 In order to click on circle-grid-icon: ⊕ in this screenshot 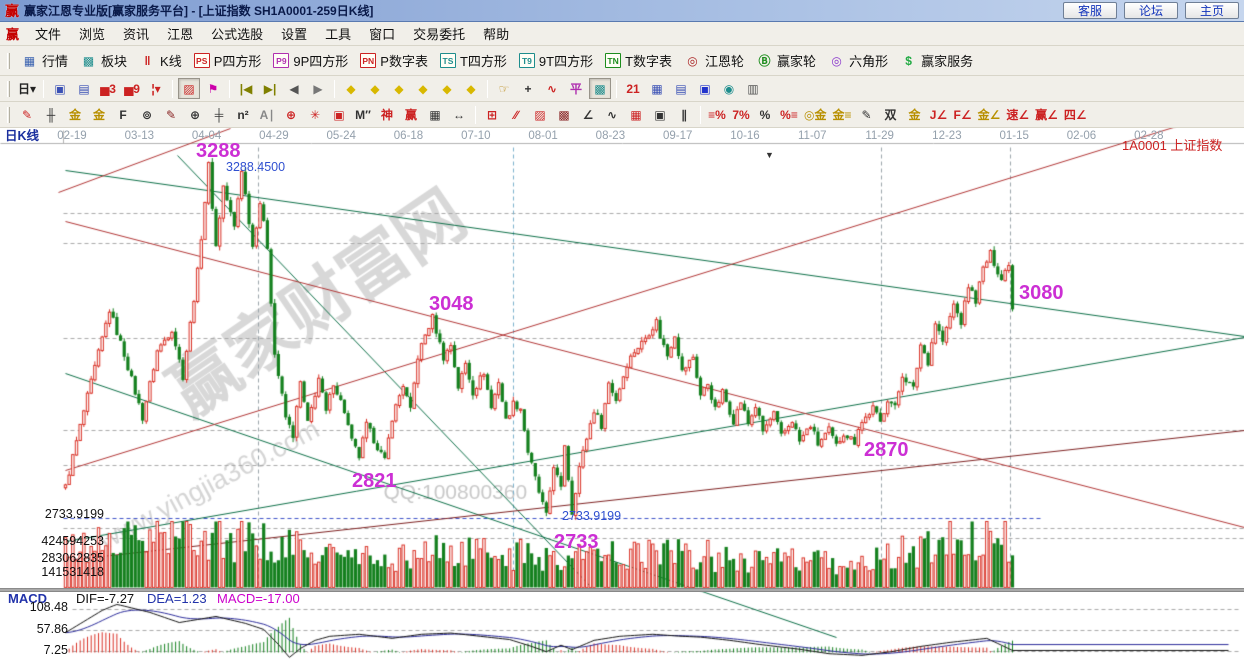, I will do `click(195, 114)`.